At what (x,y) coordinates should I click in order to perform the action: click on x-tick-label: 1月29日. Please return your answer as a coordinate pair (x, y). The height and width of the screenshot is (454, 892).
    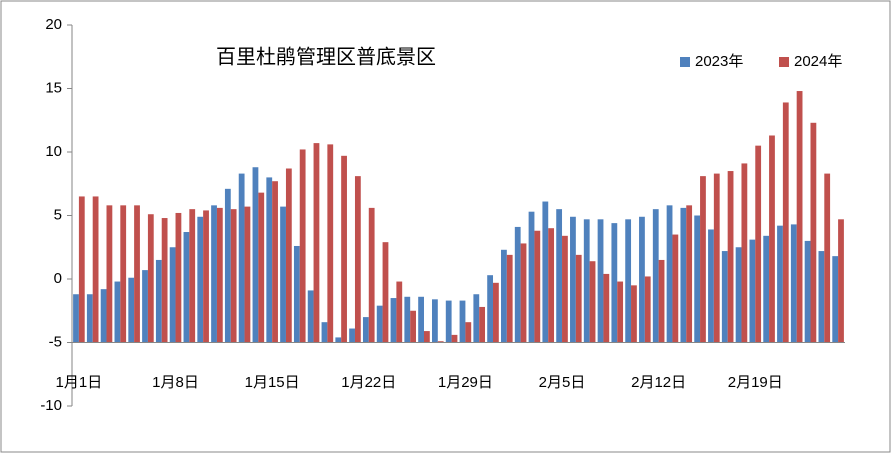
    Looking at the image, I should click on (465, 382).